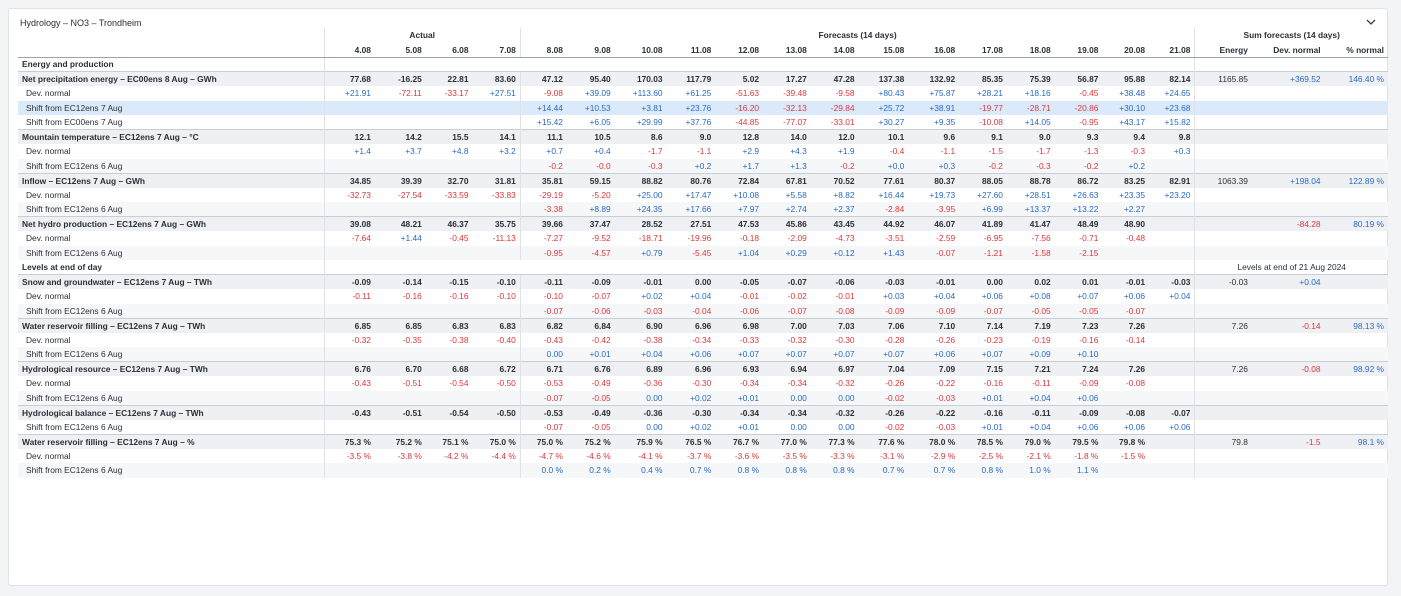  Describe the element at coordinates (496, 50) in the screenshot. I see `date-header: 7.08` at that location.